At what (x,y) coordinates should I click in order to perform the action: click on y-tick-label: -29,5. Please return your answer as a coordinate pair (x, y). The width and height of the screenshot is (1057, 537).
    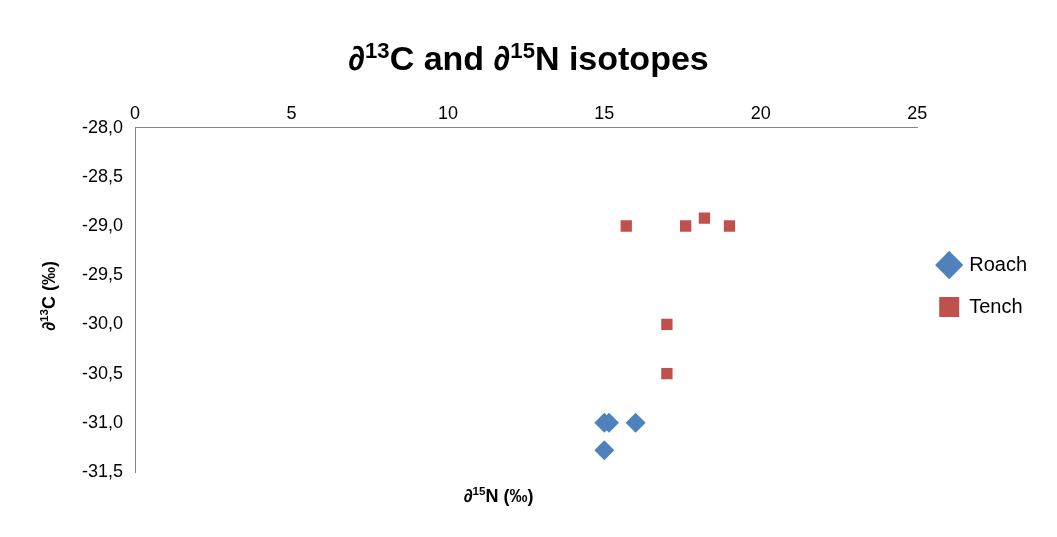
    Looking at the image, I should click on (103, 274).